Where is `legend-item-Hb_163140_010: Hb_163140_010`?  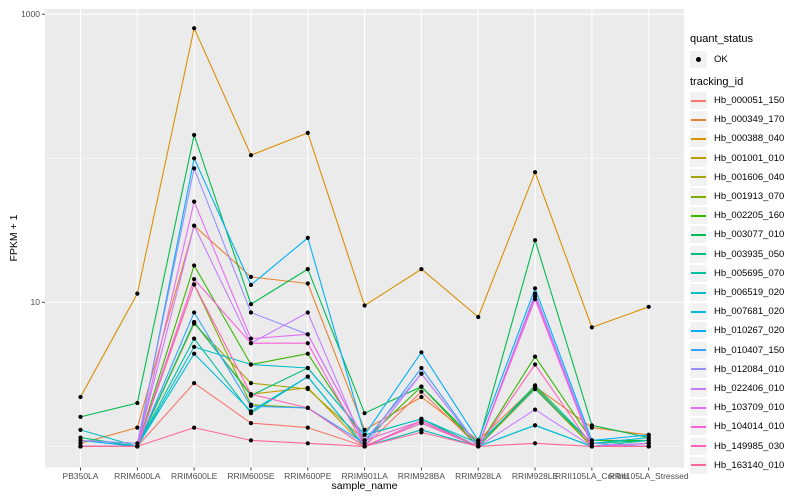 legend-item-Hb_163140_010: Hb_163140_010 is located at coordinates (737, 465).